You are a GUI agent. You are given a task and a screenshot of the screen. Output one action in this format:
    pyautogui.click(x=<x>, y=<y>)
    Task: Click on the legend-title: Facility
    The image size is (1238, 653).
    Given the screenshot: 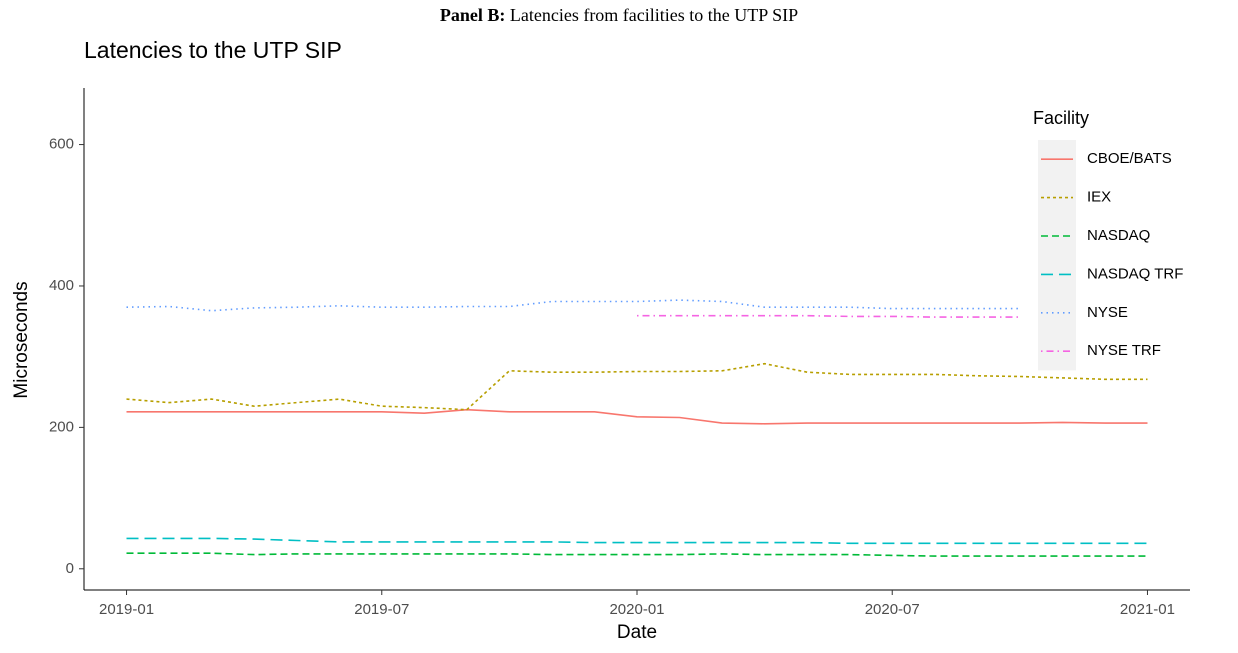 What is the action you would take?
    pyautogui.click(x=1061, y=118)
    